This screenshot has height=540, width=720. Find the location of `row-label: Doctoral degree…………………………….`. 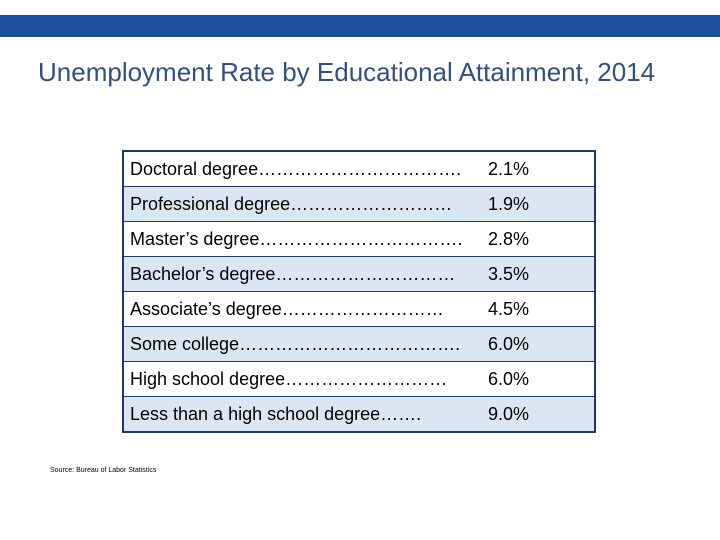

row-label: Doctoral degree……………………………. is located at coordinates (305, 168).